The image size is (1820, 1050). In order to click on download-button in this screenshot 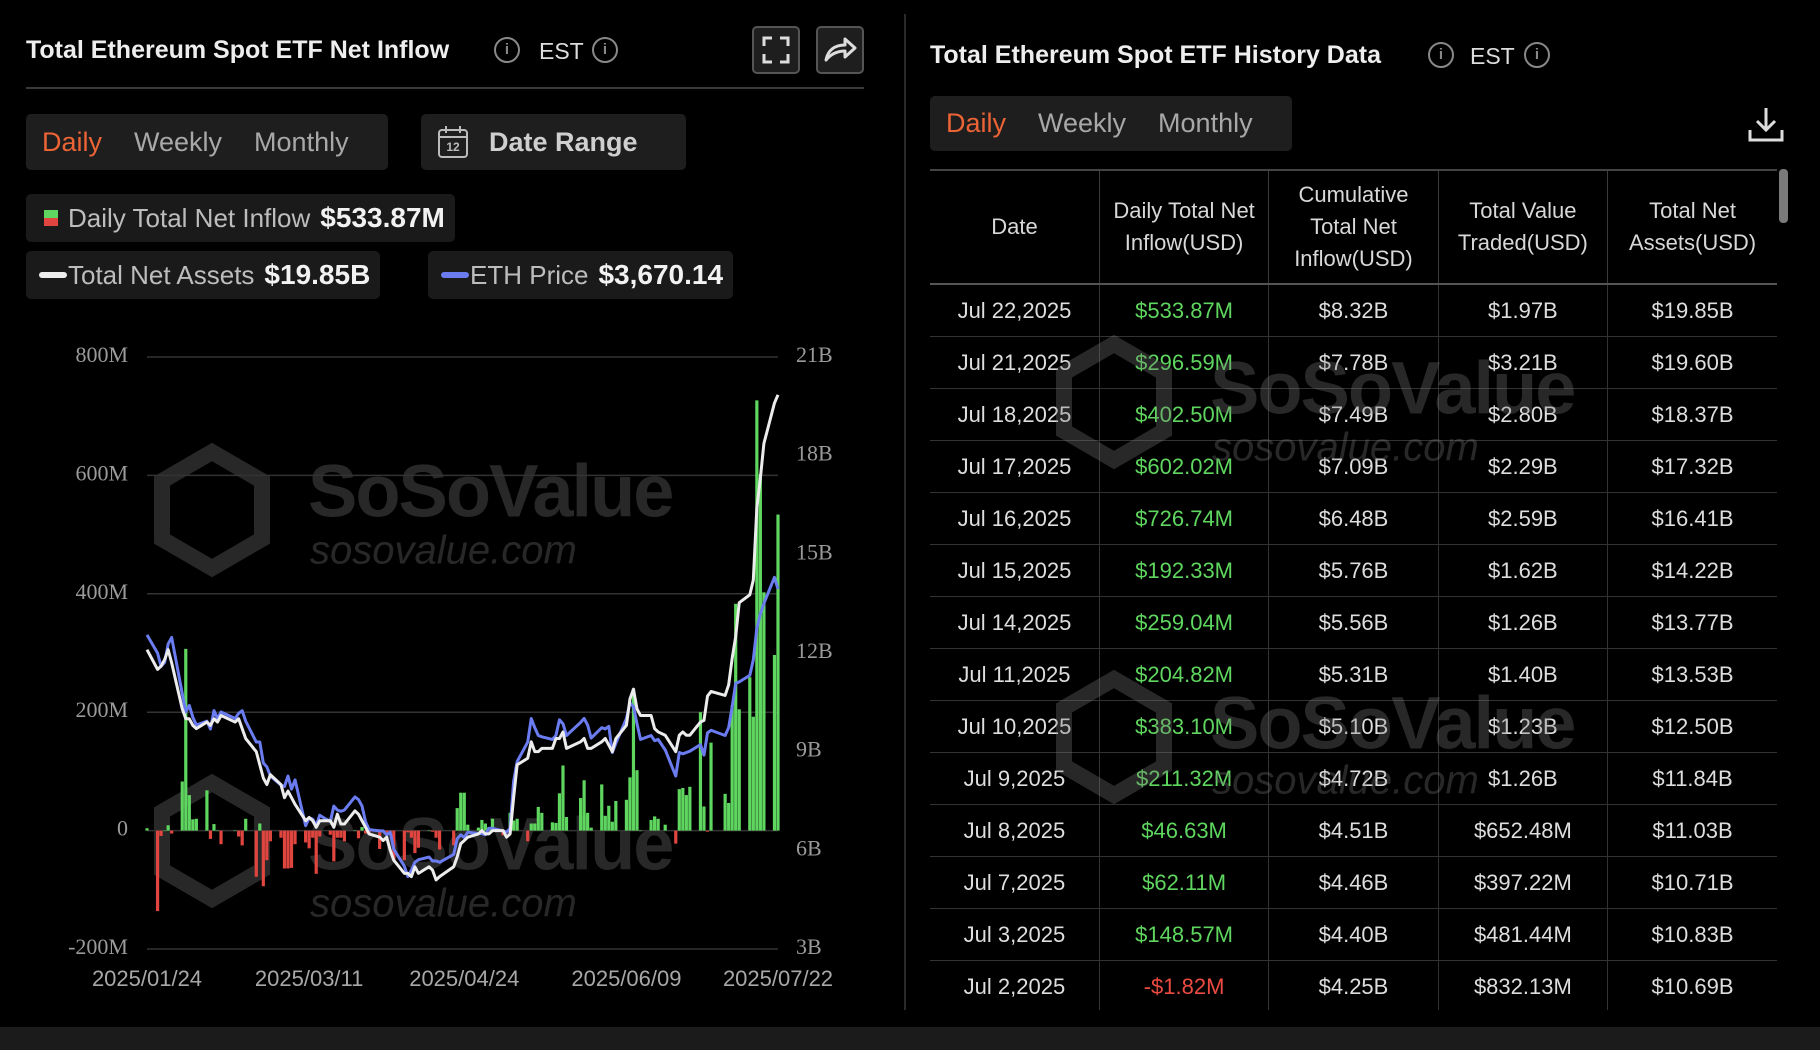, I will do `click(1766, 124)`.